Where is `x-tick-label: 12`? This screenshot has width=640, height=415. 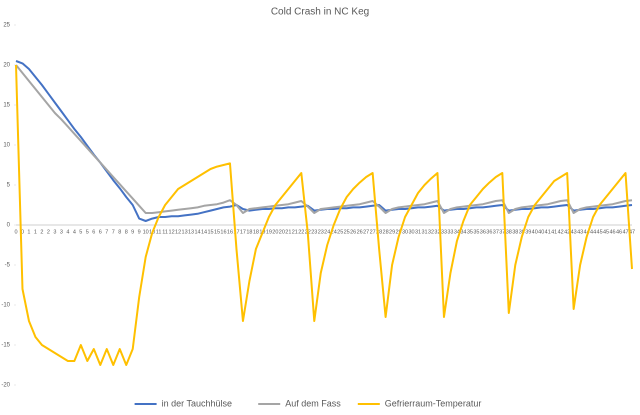 x-tick-label: 12 is located at coordinates (172, 232).